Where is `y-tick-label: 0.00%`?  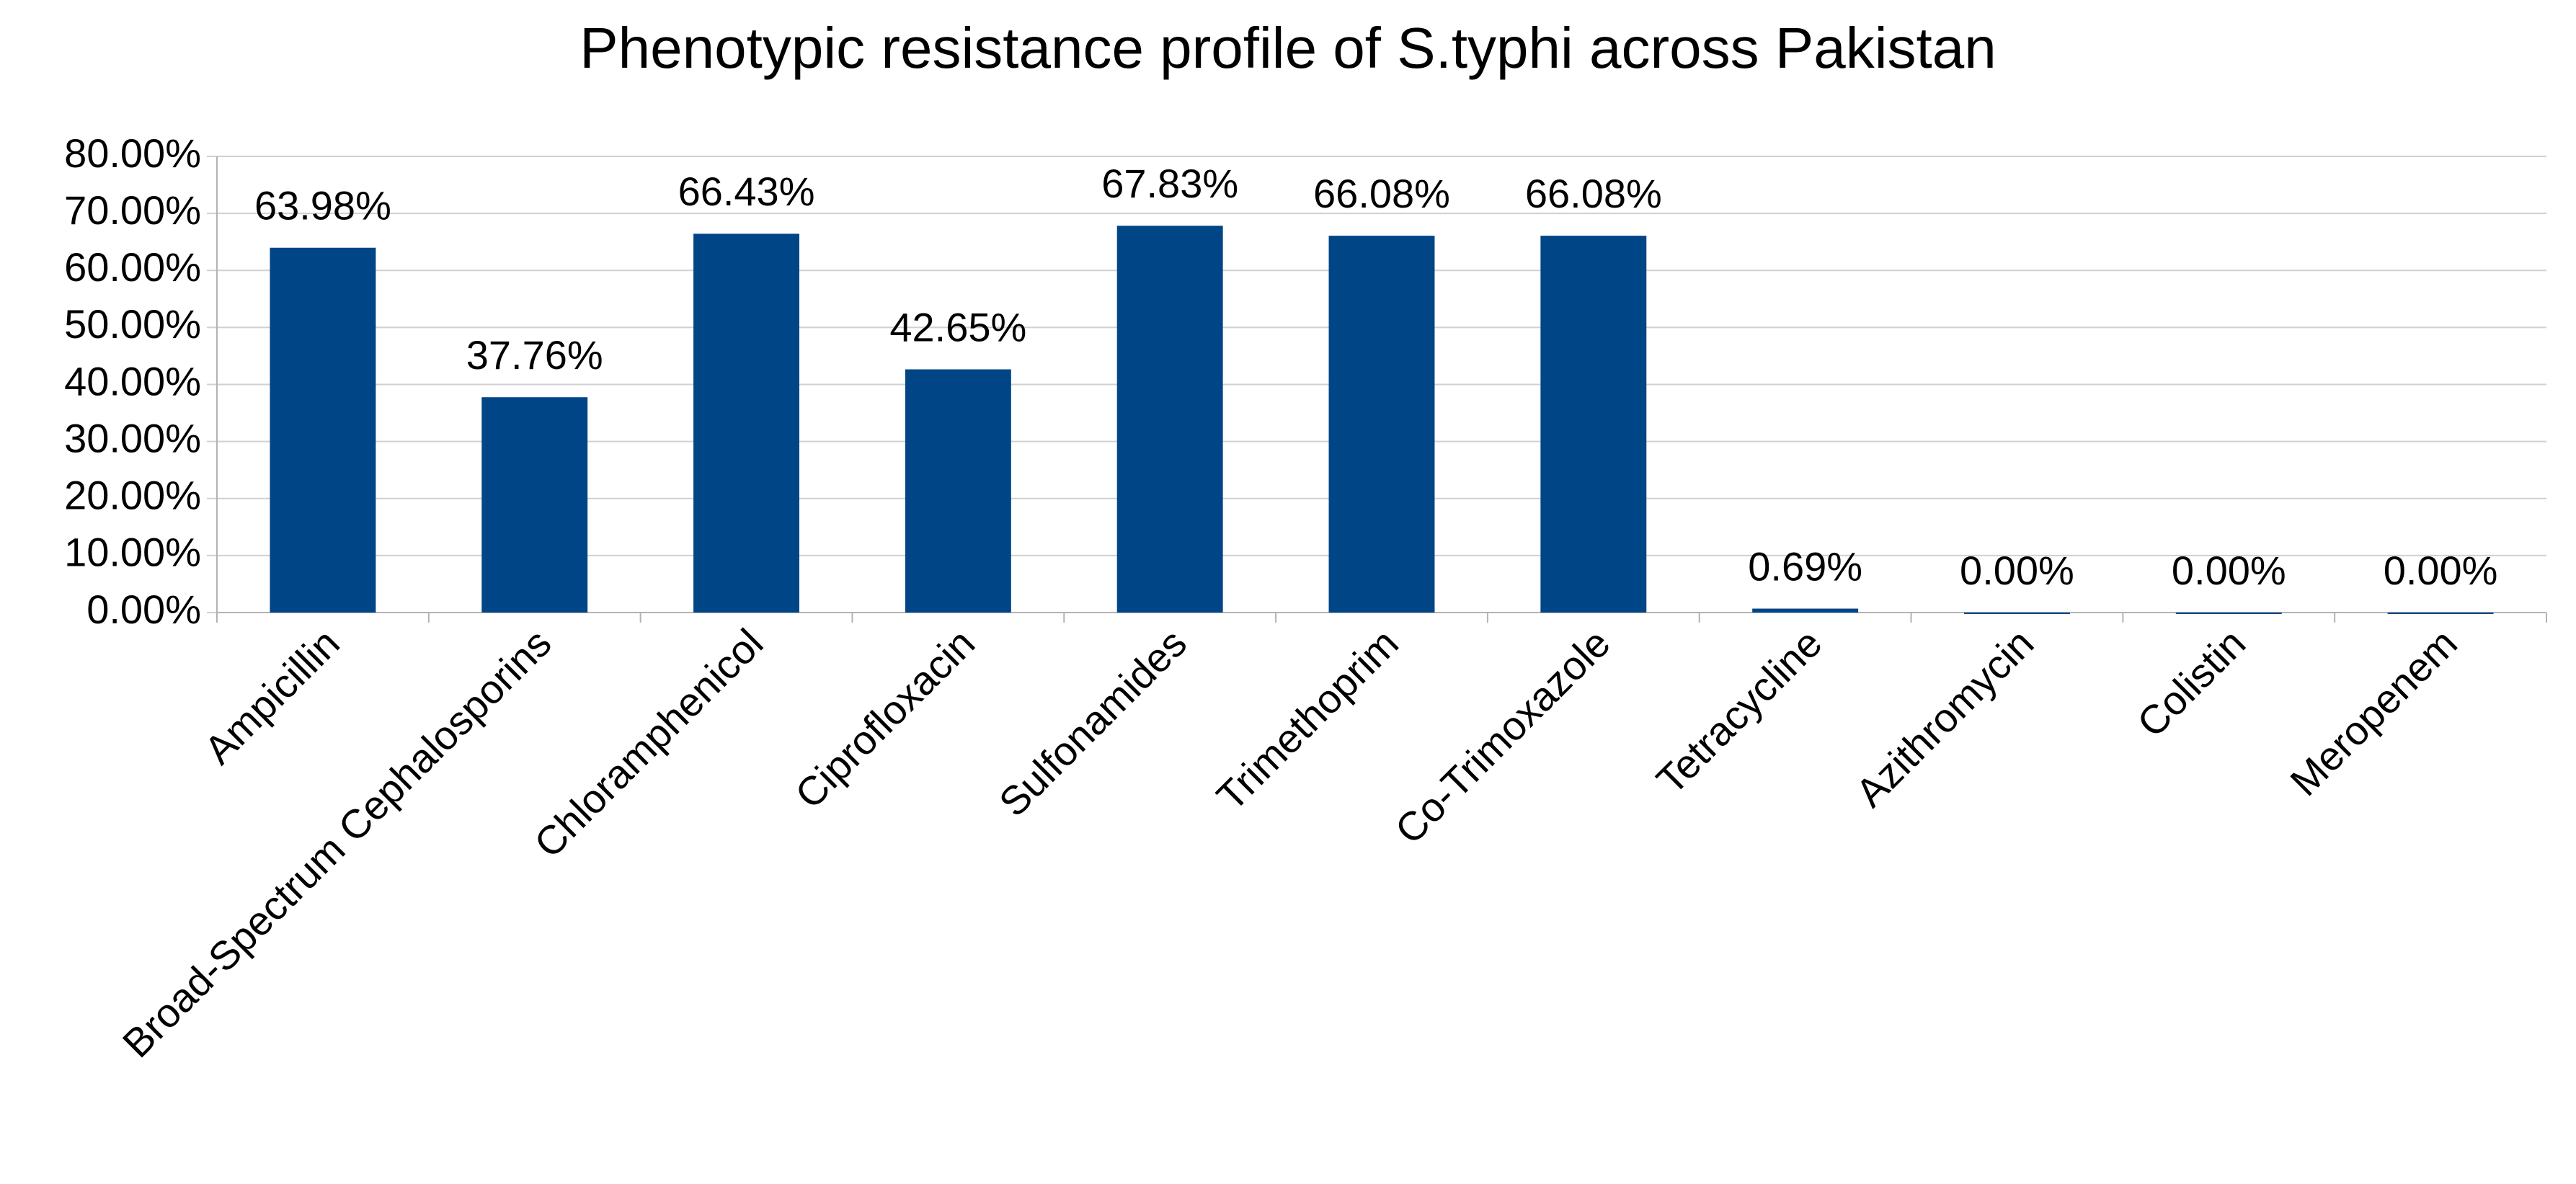
y-tick-label: 0.00% is located at coordinates (143, 609).